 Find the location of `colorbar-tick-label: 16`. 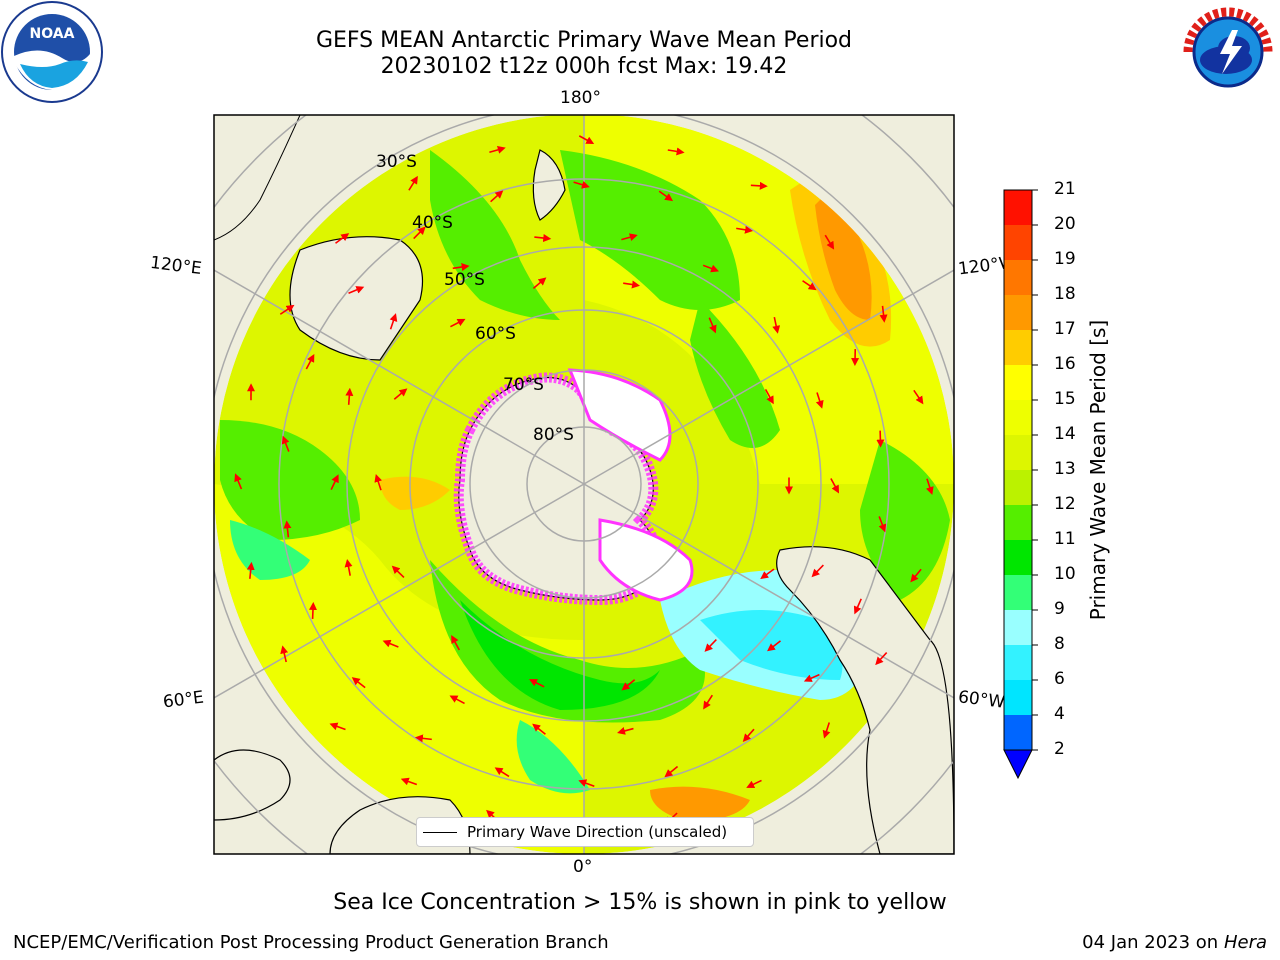

colorbar-tick-label: 16 is located at coordinates (1065, 364).